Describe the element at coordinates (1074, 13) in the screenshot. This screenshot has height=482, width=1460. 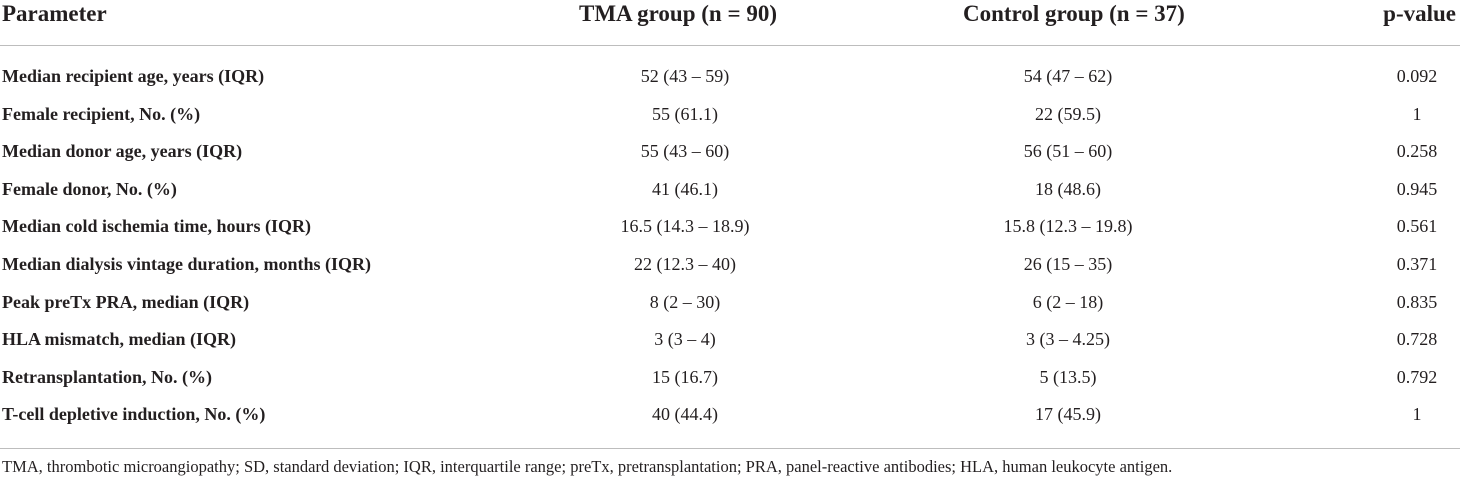
I see `header-control-group: Control group (n = 37)` at that location.